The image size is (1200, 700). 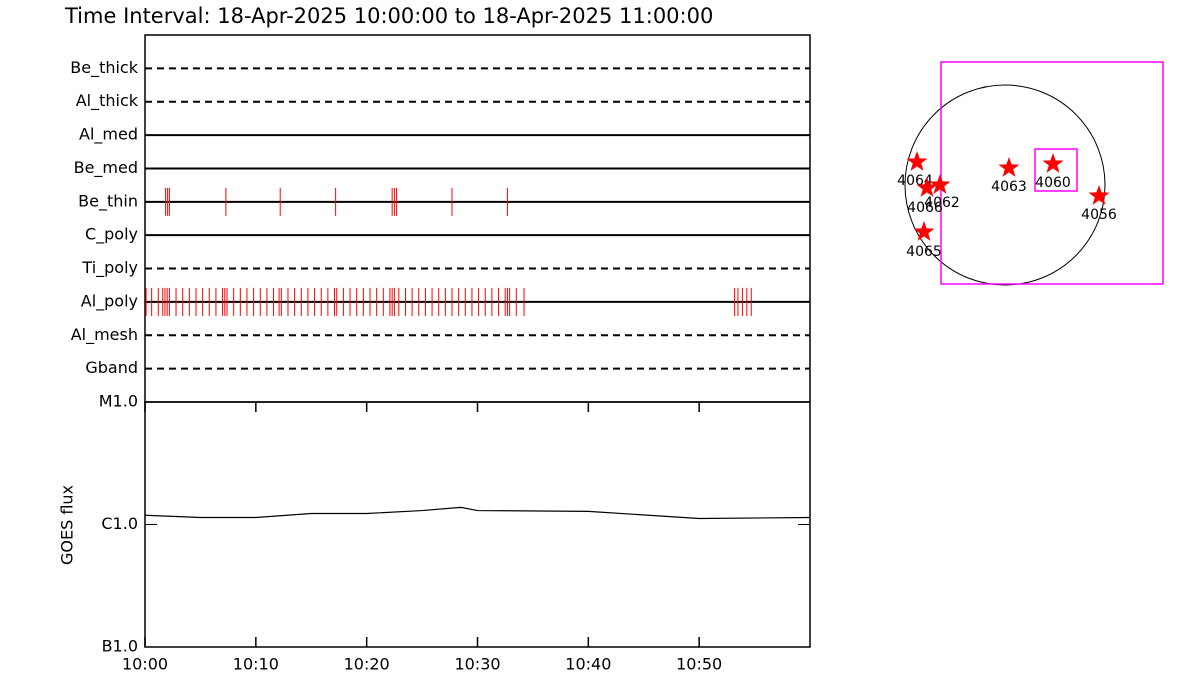 I want to click on x-tick-label: 10:30, so click(x=477, y=664).